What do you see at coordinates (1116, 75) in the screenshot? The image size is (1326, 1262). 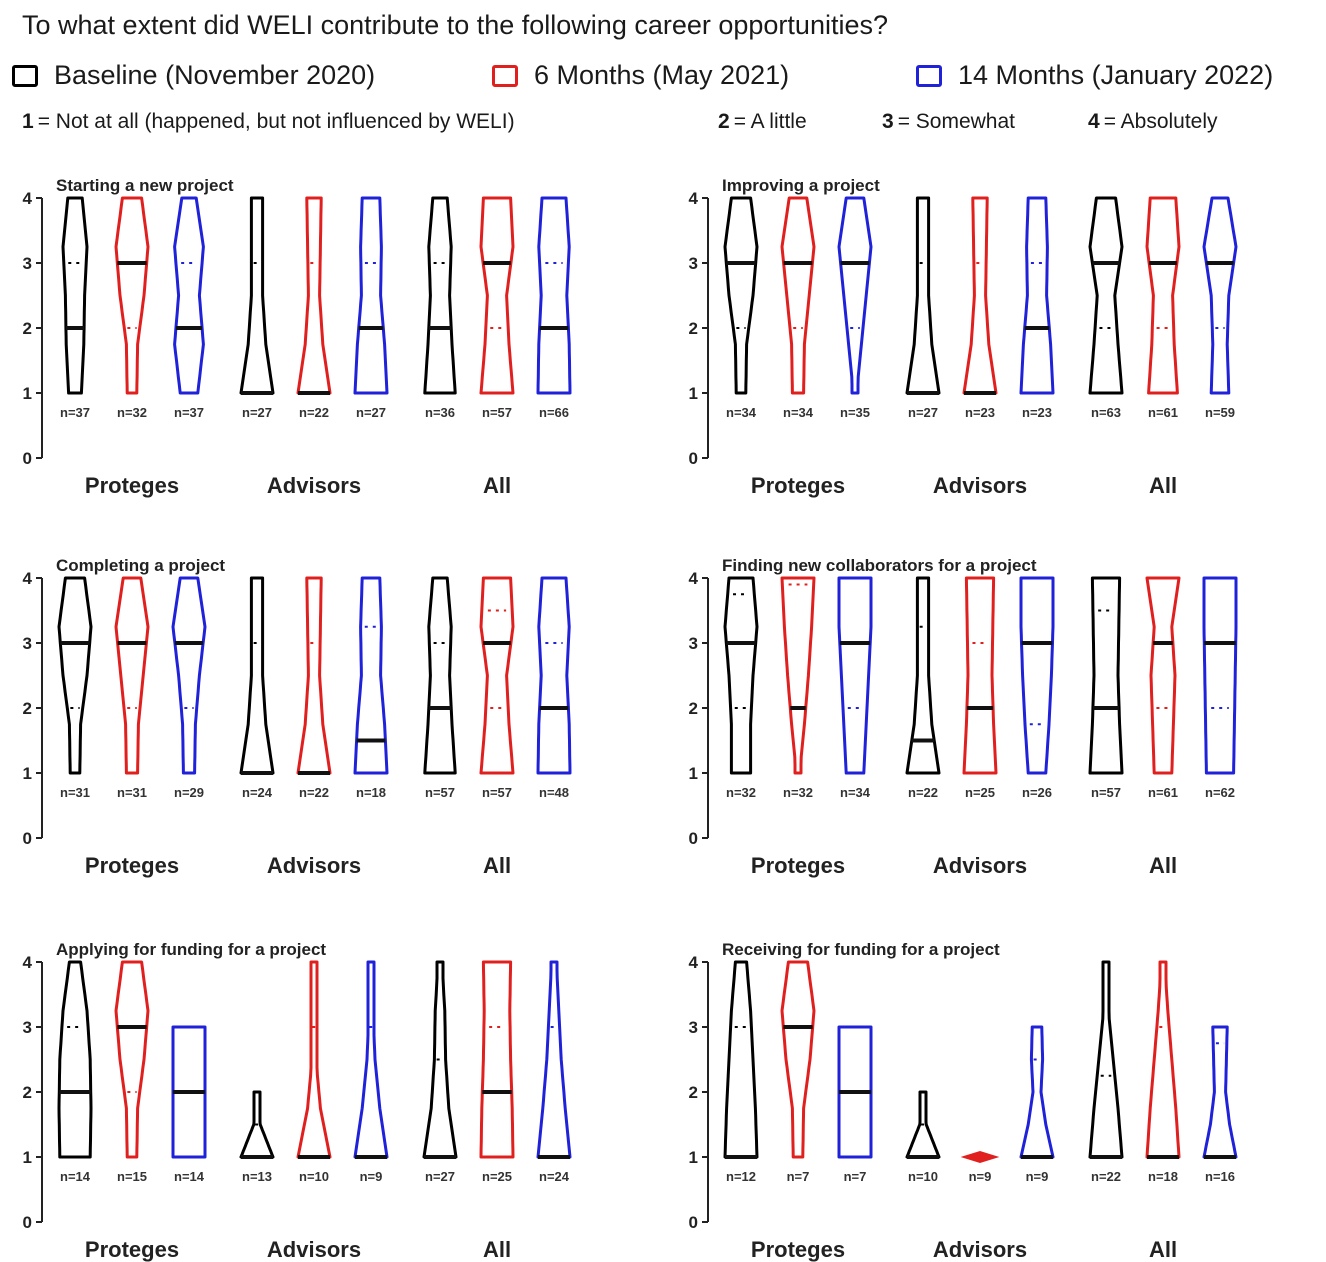 I see `legend-label-14-months: 14 Months (January 2022)` at bounding box center [1116, 75].